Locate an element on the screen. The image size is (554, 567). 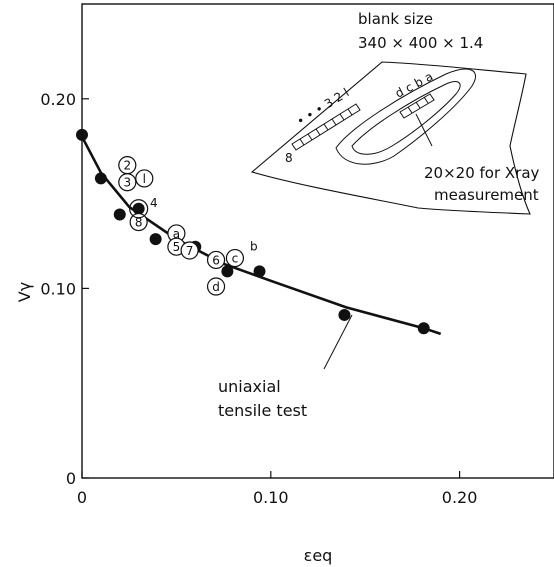
data-point-open: c is located at coordinates (235, 258).